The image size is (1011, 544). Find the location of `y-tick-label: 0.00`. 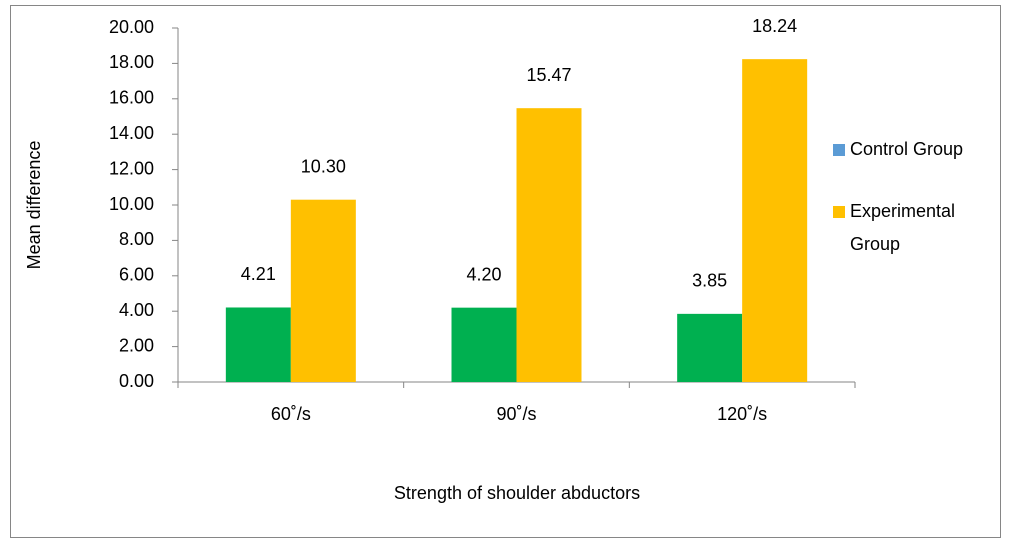

y-tick-label: 0.00 is located at coordinates (136, 381).